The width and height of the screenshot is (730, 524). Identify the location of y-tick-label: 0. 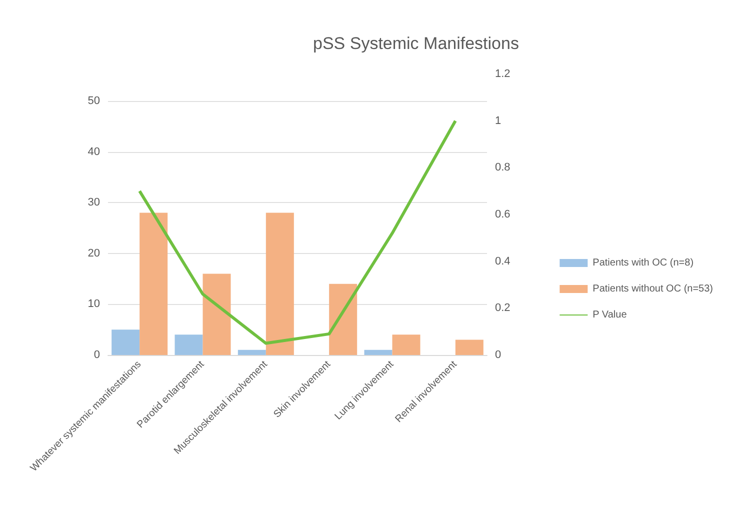
(97, 355).